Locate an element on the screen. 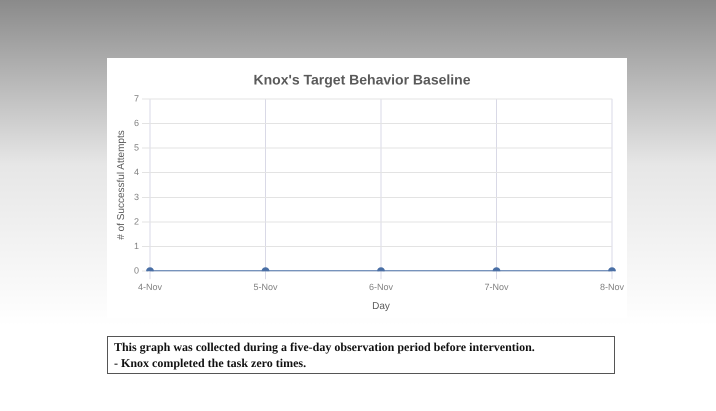  y-axis-title: # of Successful Attempts is located at coordinates (121, 185).